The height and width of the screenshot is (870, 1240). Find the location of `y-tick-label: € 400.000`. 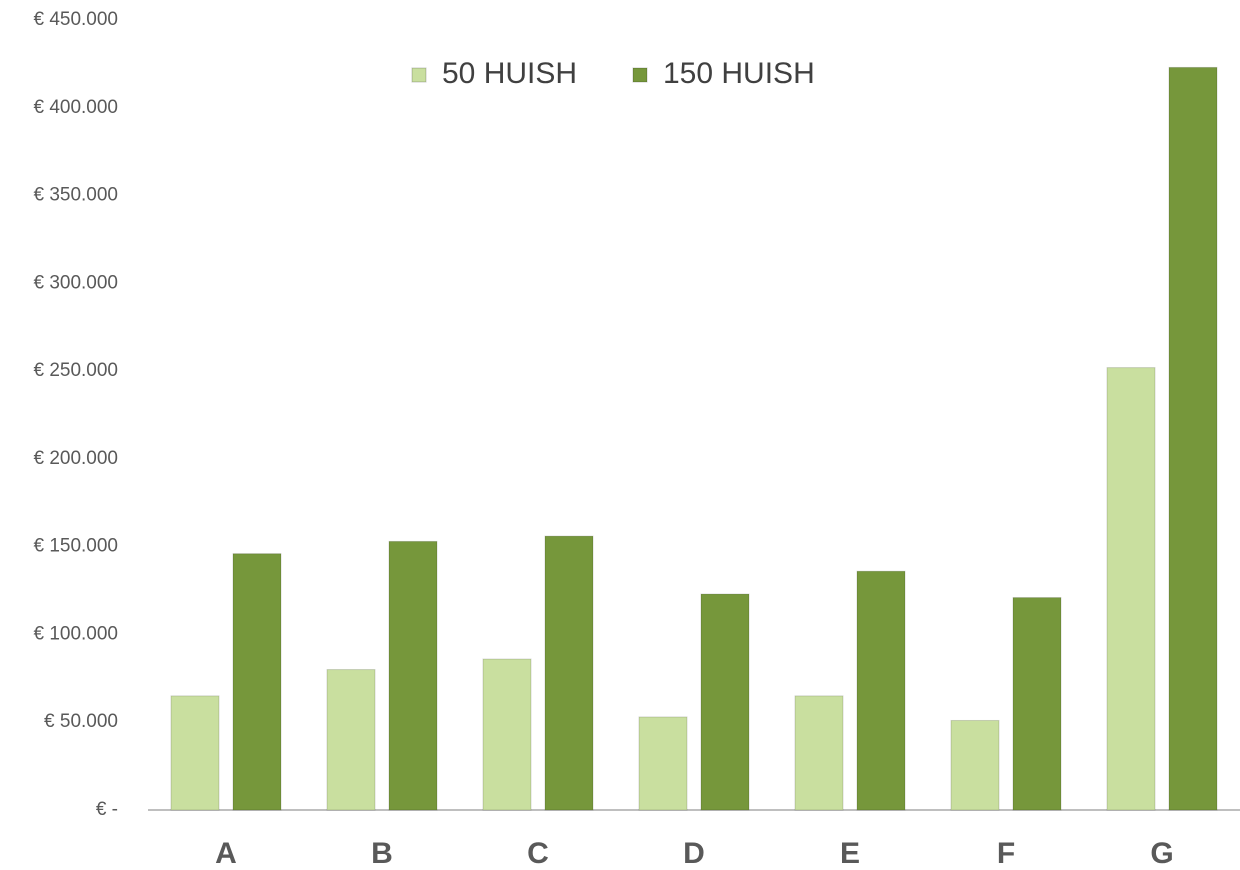

y-tick-label: € 400.000 is located at coordinates (75, 107).